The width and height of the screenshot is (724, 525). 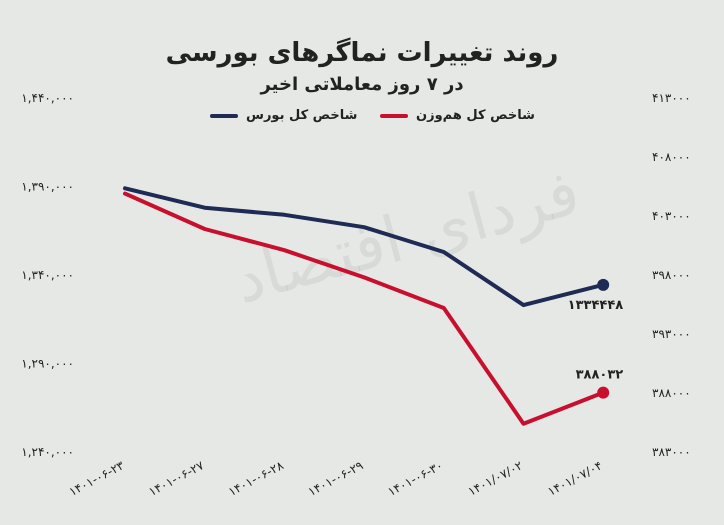 I want to click on x-axis-tick-label: ۱۴۰۱-۰۶-۲۹, so click(x=336, y=478).